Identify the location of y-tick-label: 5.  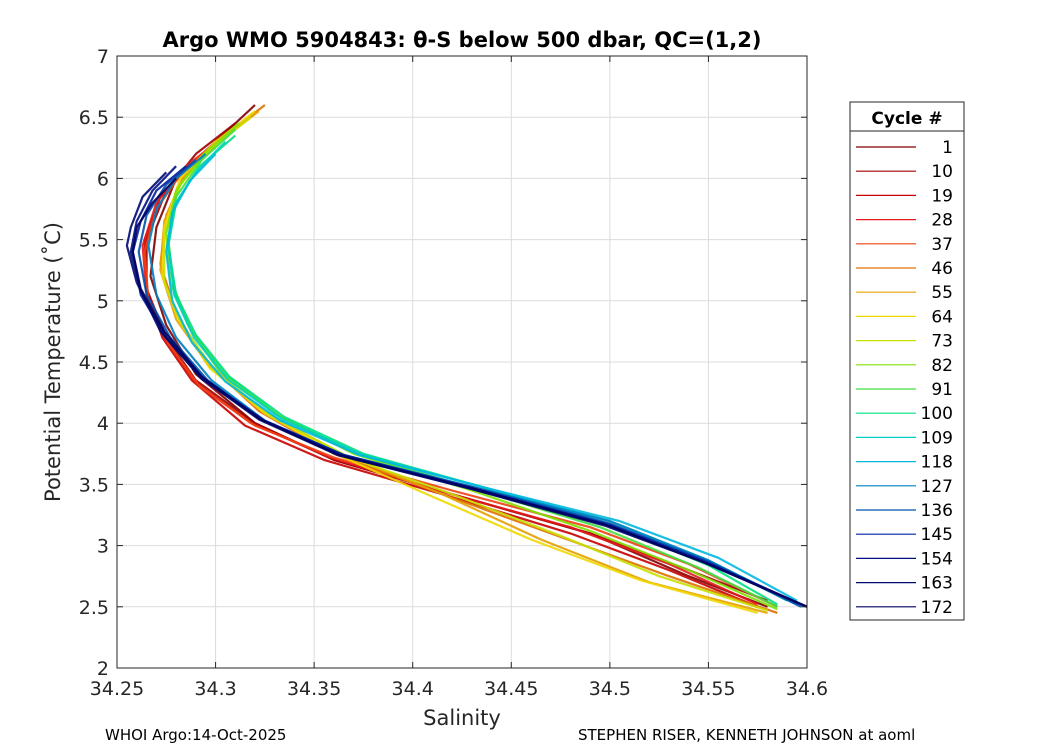
(103, 302).